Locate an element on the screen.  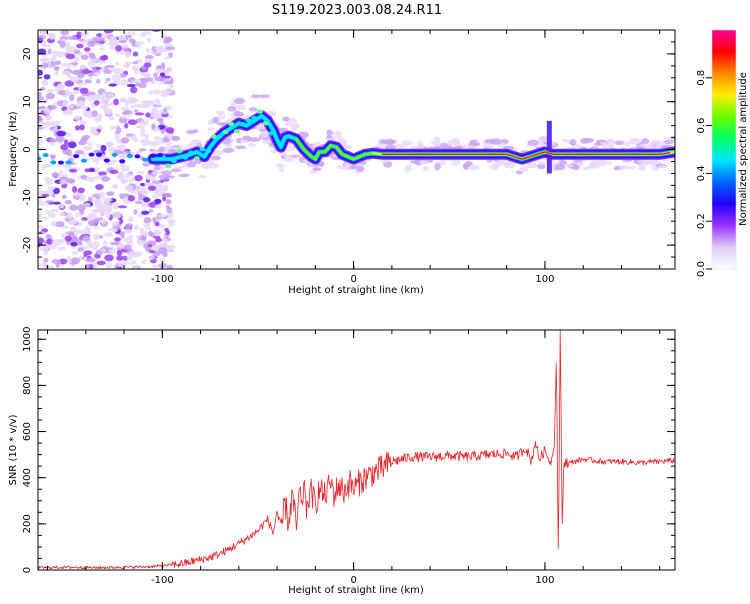
heatmap-noise-ridge is located at coordinates (76, 156).